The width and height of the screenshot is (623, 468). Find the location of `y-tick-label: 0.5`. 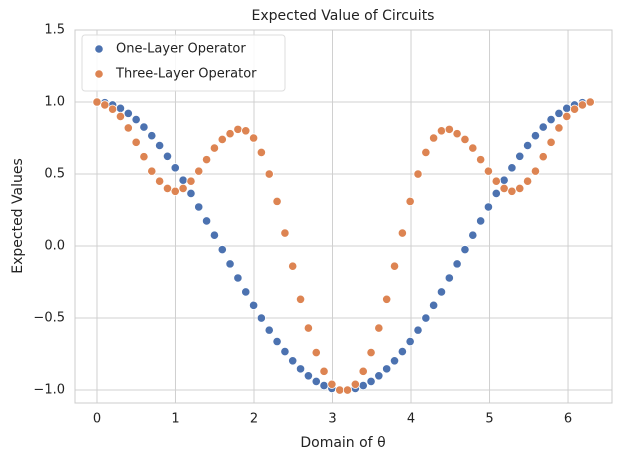

y-tick-label: 0.5 is located at coordinates (54, 174).